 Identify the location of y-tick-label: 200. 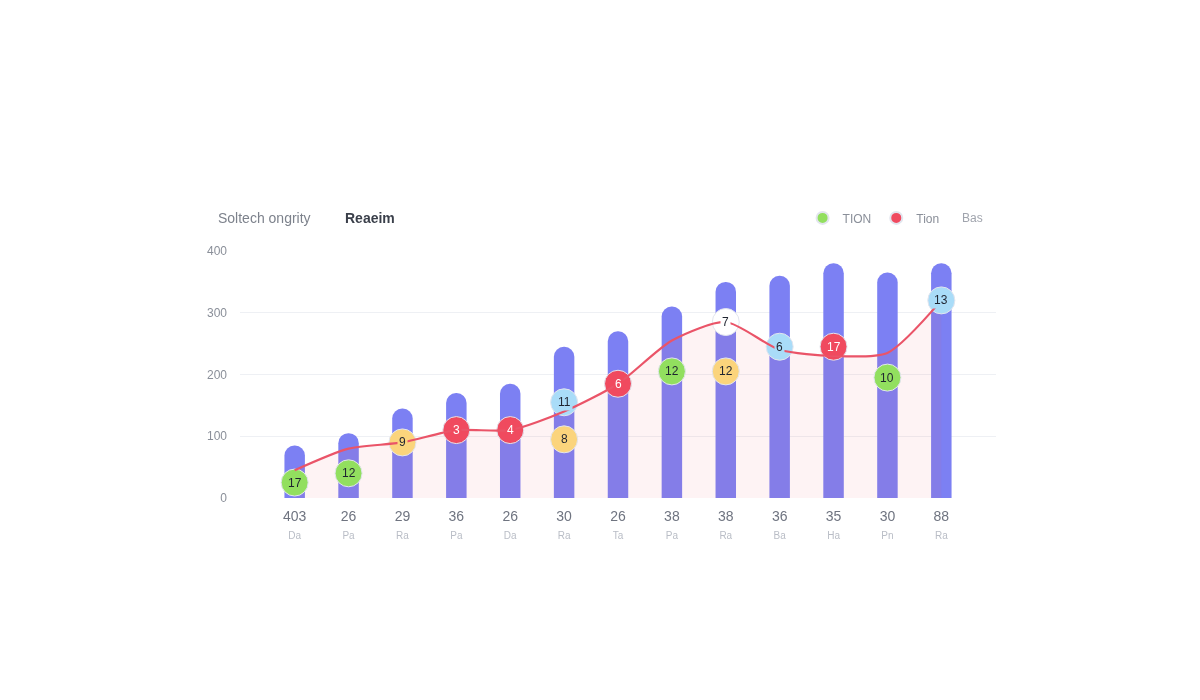
(217, 374).